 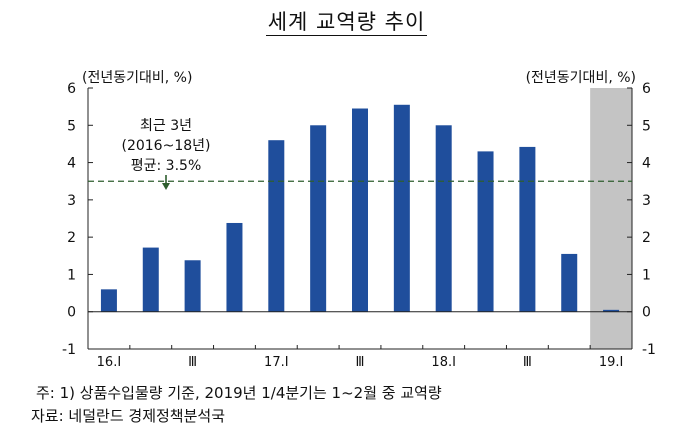 What do you see at coordinates (646, 238) in the screenshot?
I see `y-tick-label-right: 2` at bounding box center [646, 238].